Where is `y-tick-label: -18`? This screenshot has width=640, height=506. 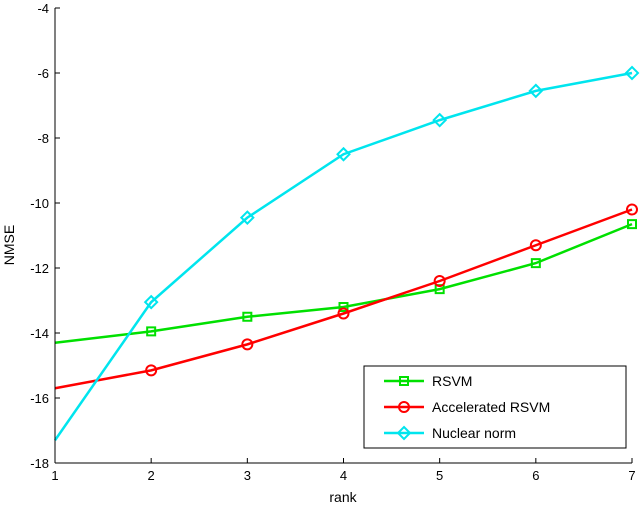 y-tick-label: -18 is located at coordinates (39, 463).